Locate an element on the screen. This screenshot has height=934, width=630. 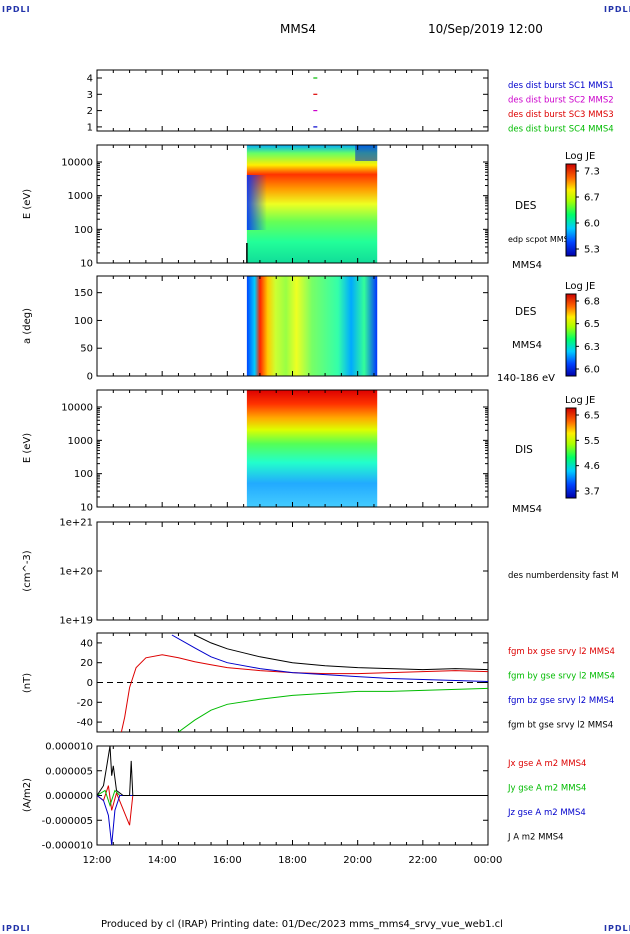
dis-energy-ytick-label: 100 is located at coordinates (83, 474).